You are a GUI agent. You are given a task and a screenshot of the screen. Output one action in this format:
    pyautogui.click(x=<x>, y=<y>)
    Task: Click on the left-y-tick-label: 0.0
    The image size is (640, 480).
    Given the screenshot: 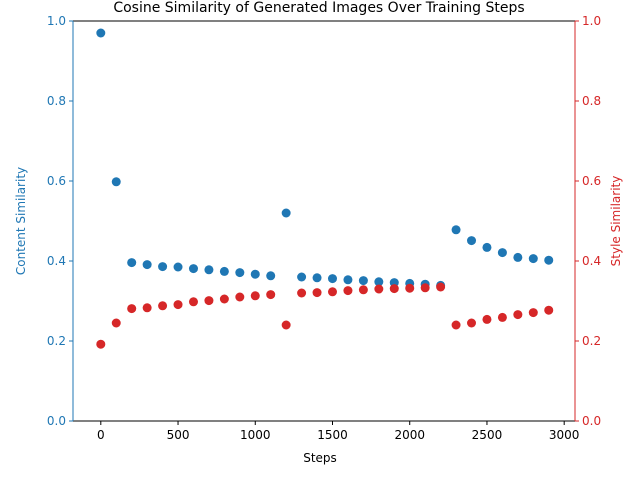 What is the action you would take?
    pyautogui.click(x=56, y=421)
    